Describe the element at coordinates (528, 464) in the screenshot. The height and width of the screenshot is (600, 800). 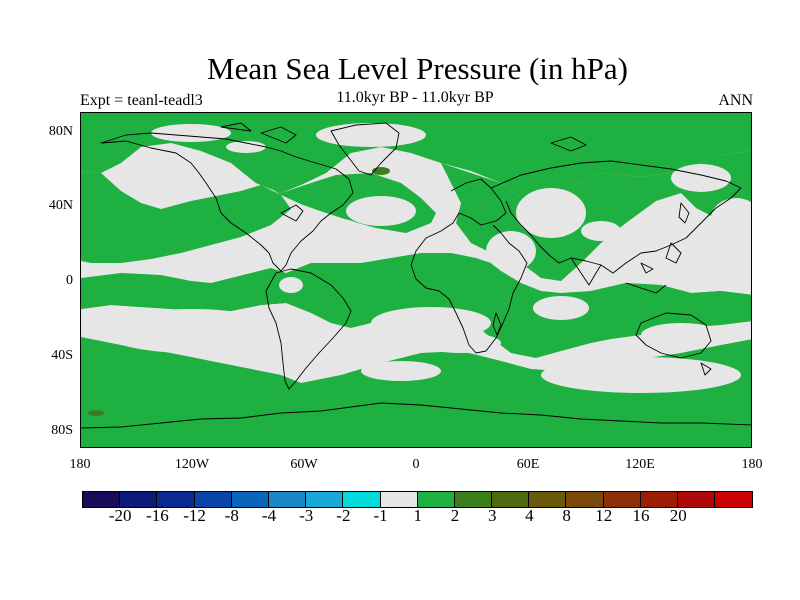
I see `lon-label-60e: 60E` at that location.